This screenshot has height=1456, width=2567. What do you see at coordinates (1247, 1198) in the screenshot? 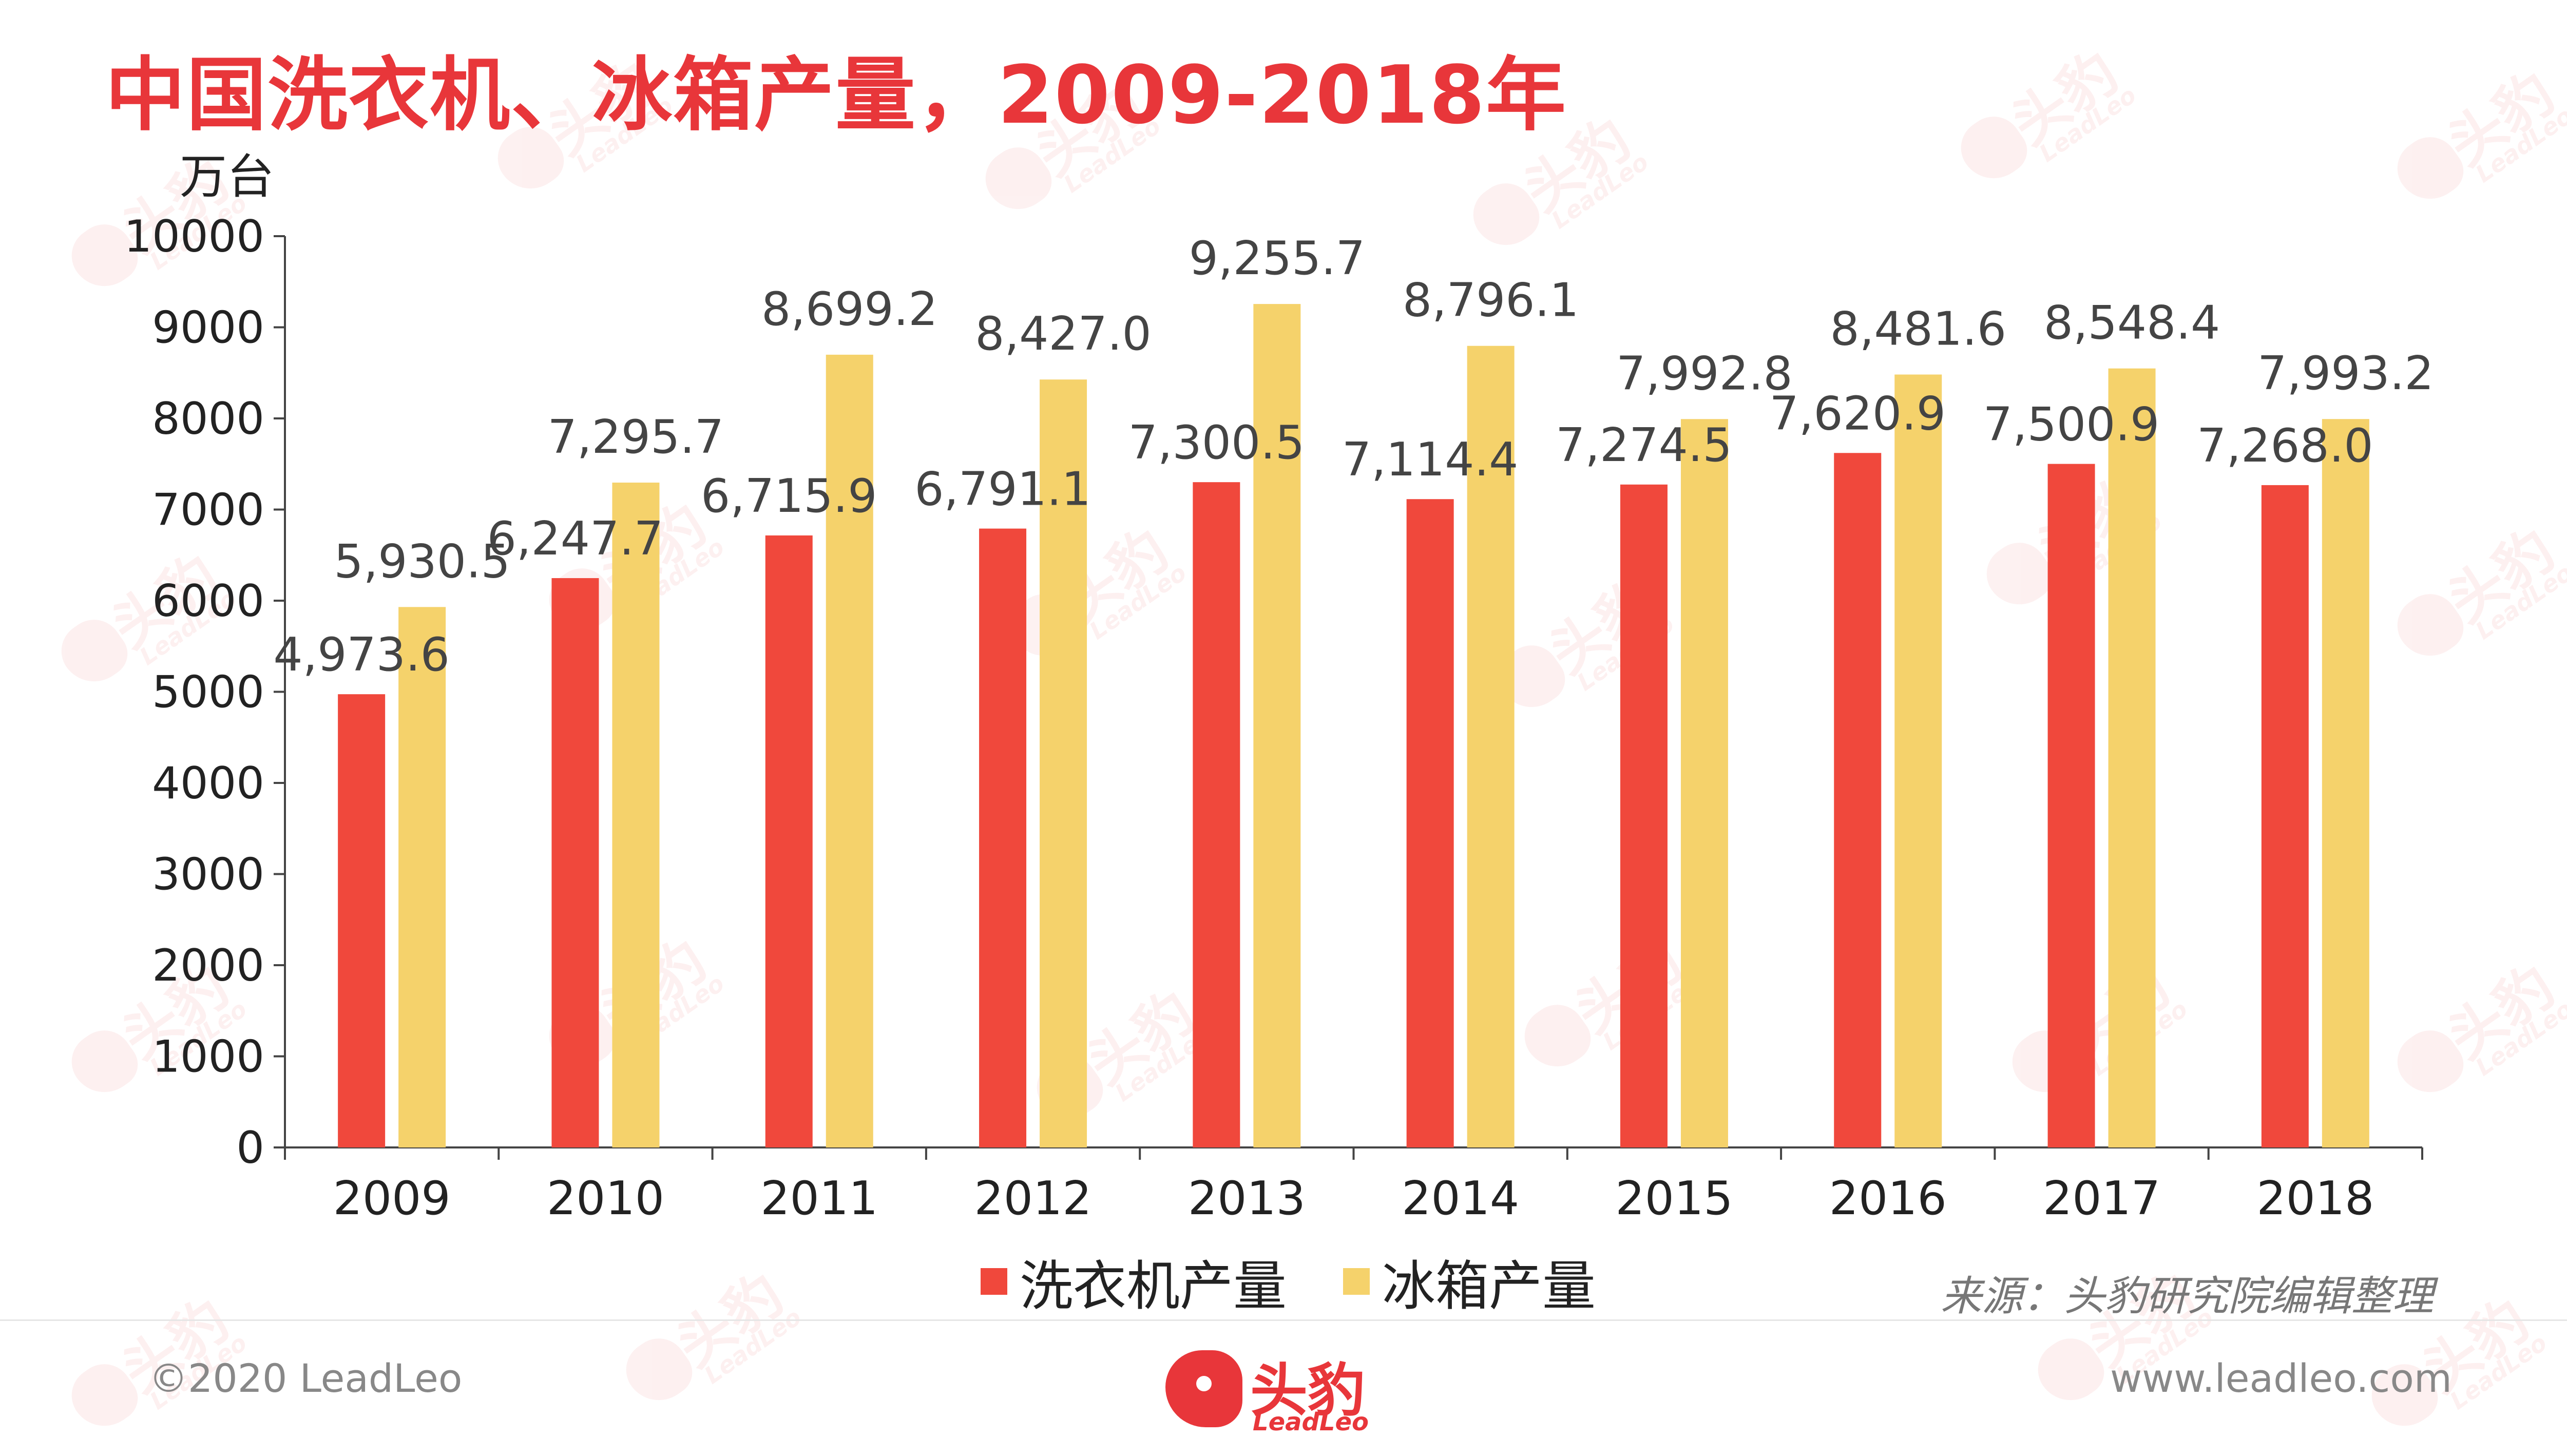
I see `x-tick-label: 2013` at bounding box center [1247, 1198].